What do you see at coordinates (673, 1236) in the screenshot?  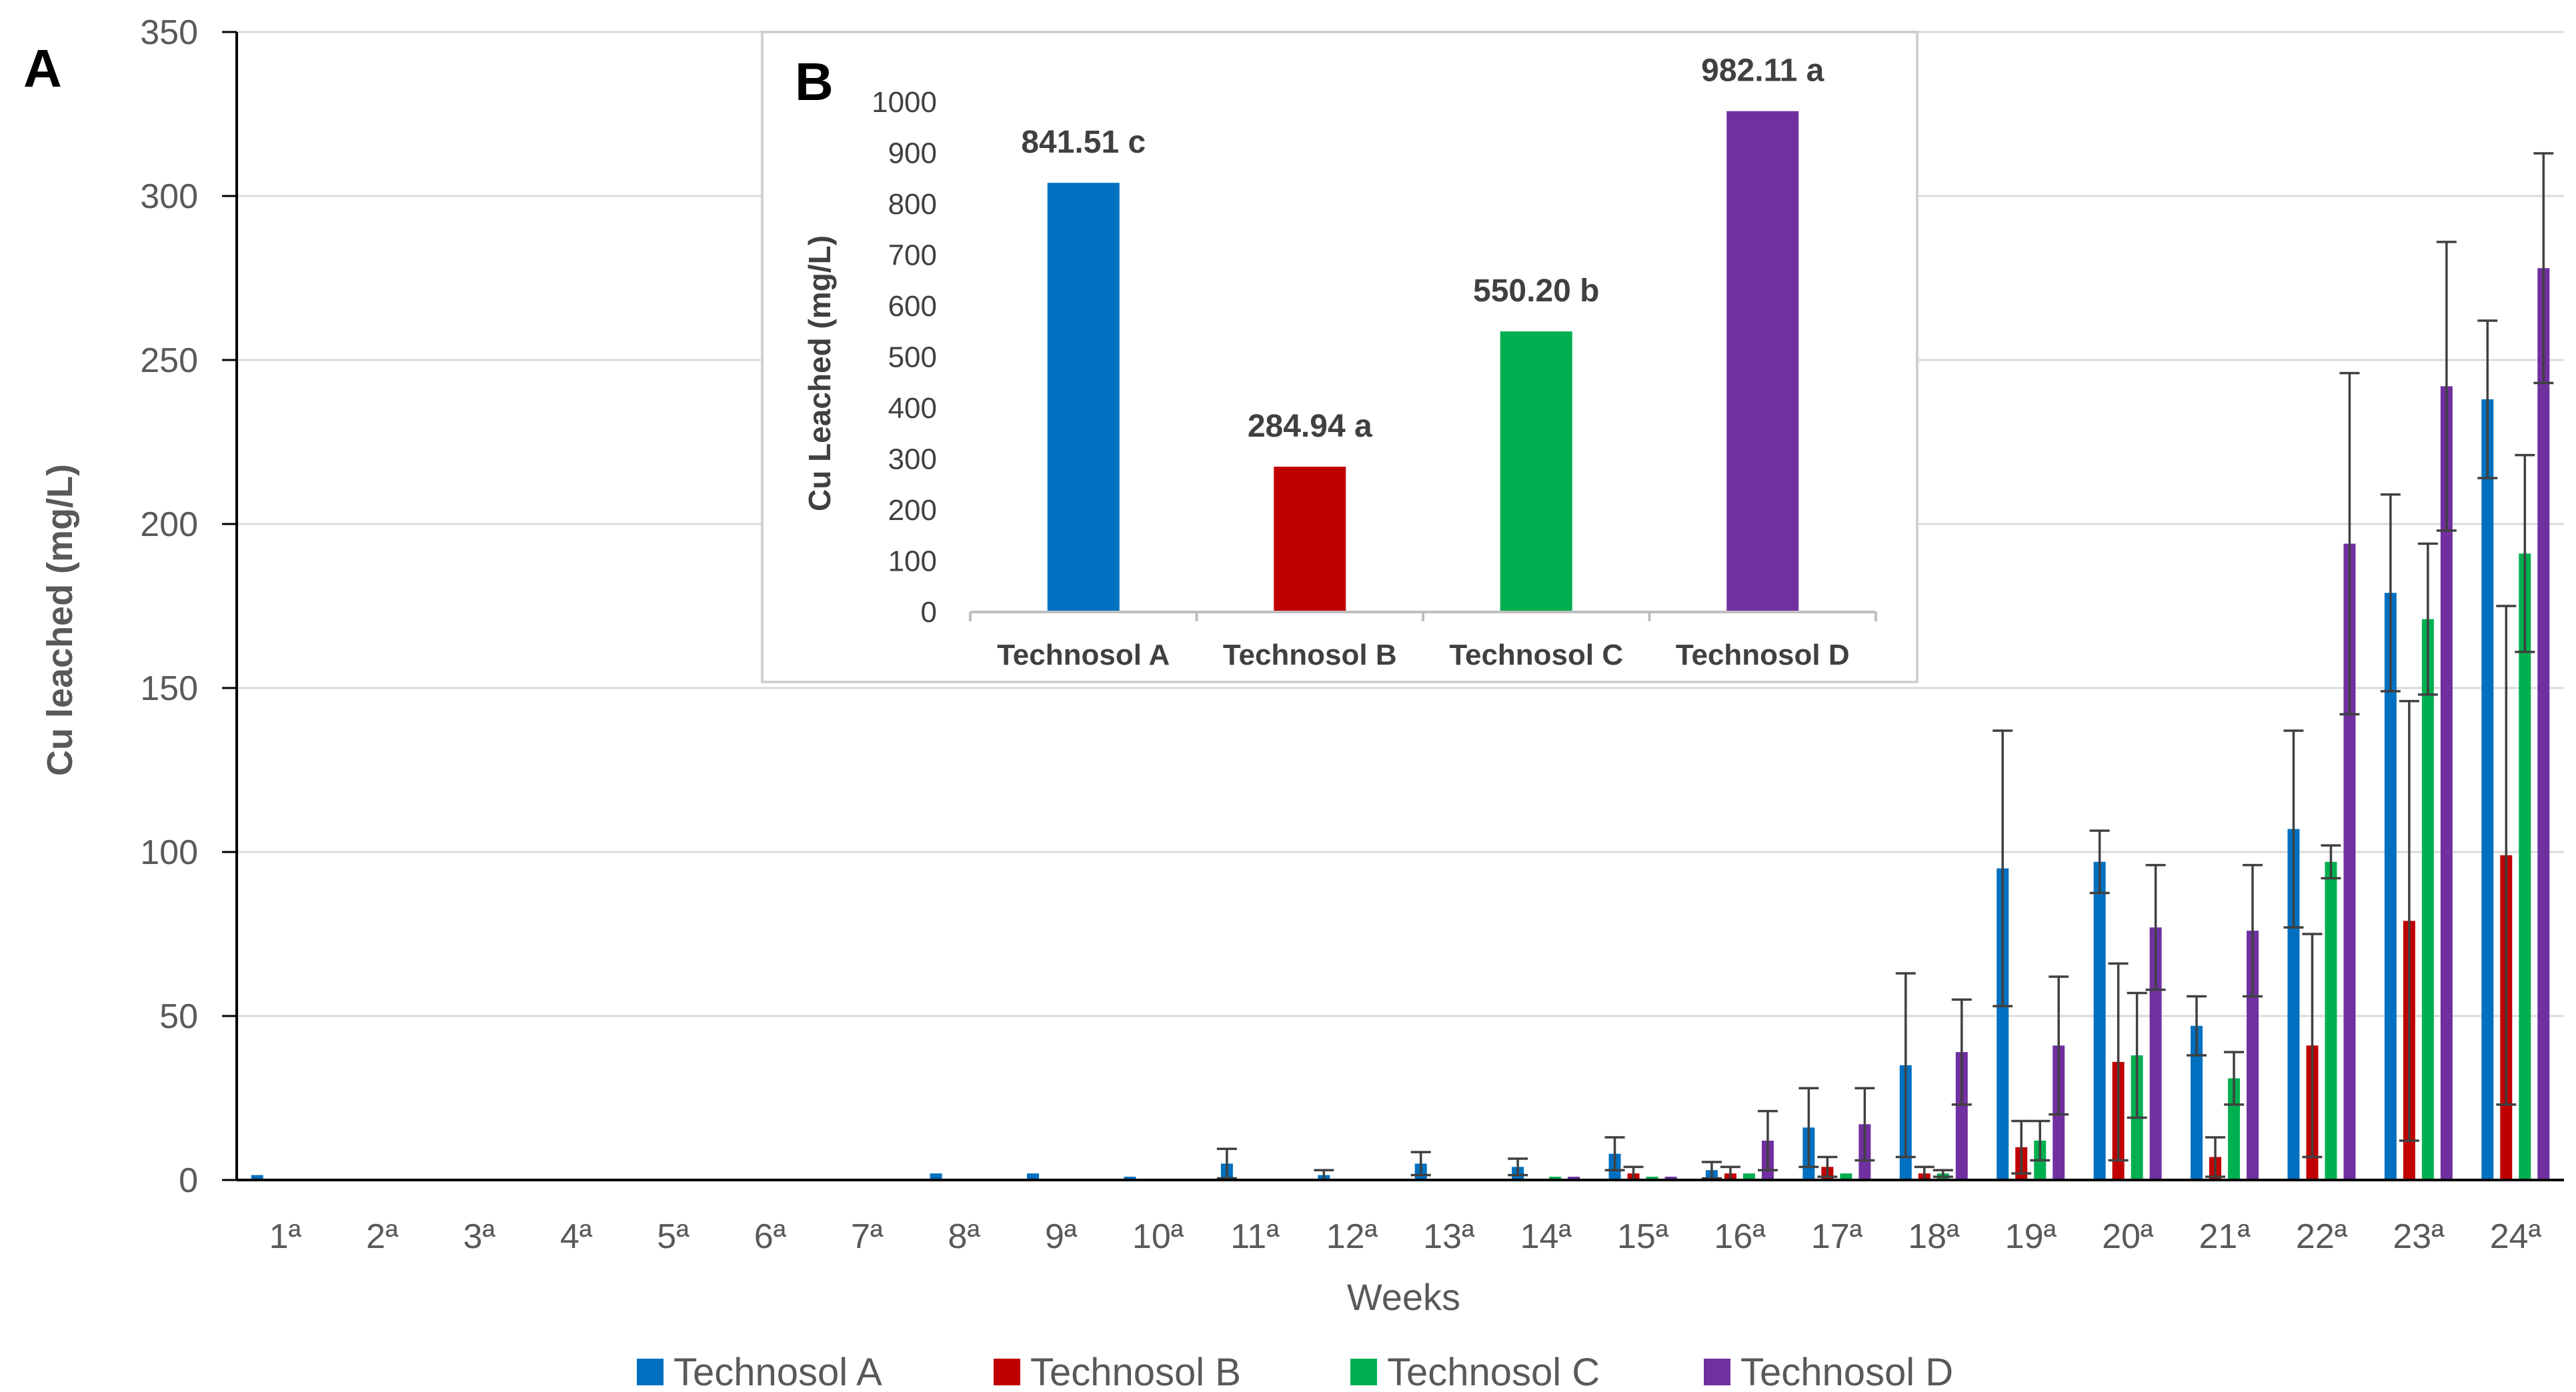 I see `x-tick-label: 5ª` at bounding box center [673, 1236].